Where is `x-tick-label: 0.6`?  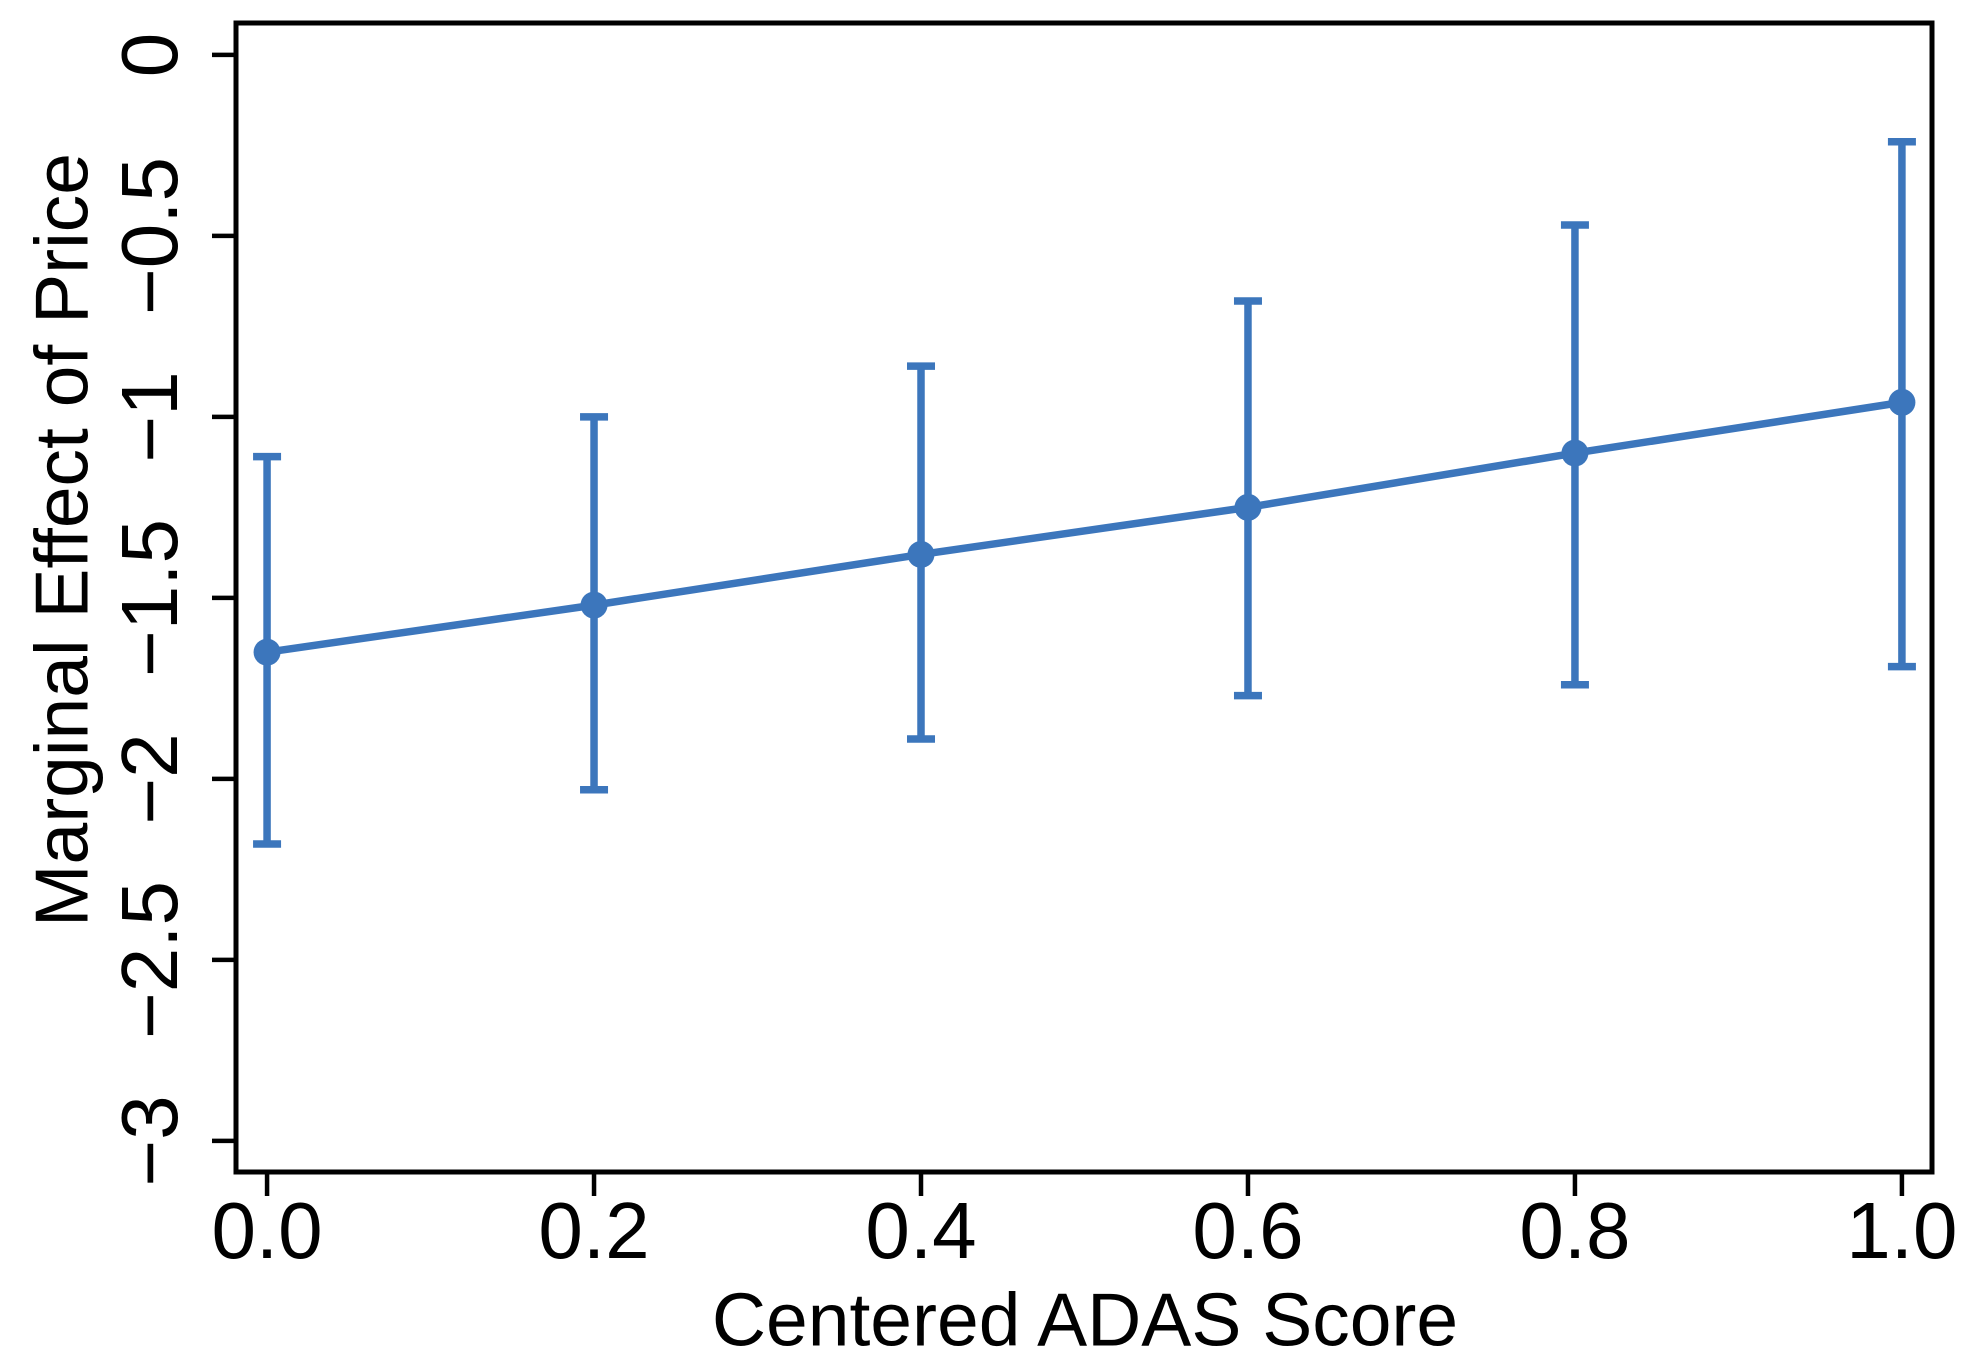 x-tick-label: 0.6 is located at coordinates (1248, 1230).